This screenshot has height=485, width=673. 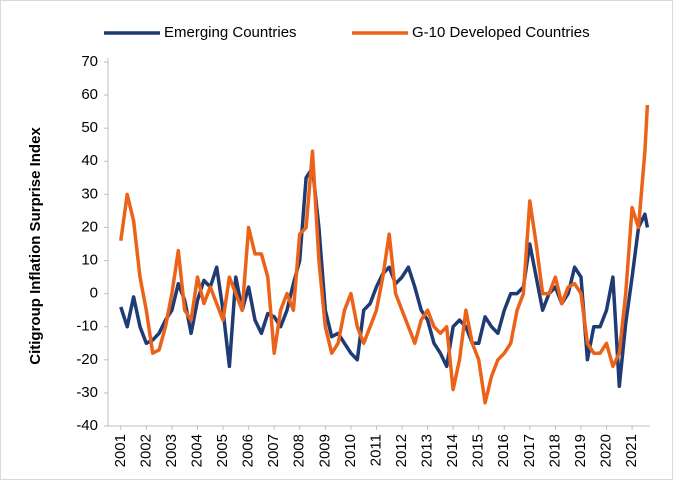 I want to click on y-tick-label: 60, so click(x=89, y=94).